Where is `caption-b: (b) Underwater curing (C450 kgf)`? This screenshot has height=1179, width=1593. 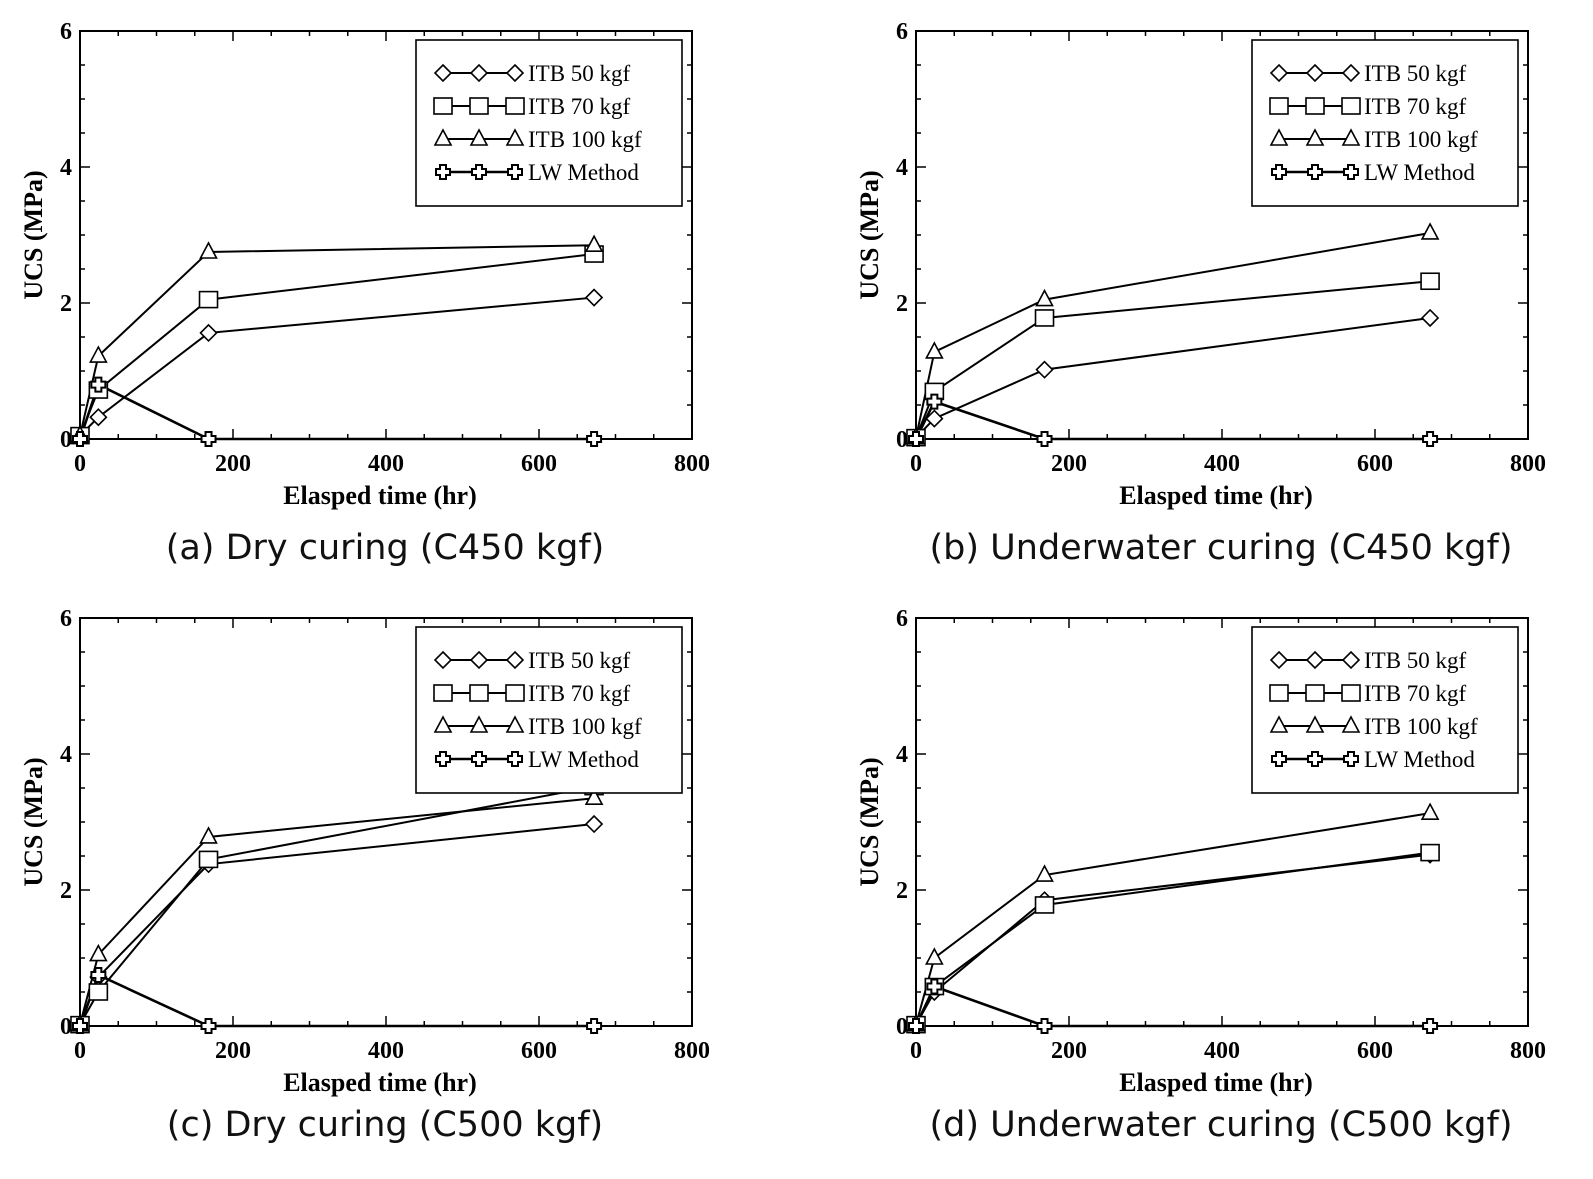 caption-b: (b) Underwater curing (C450 kgf) is located at coordinates (1221, 548).